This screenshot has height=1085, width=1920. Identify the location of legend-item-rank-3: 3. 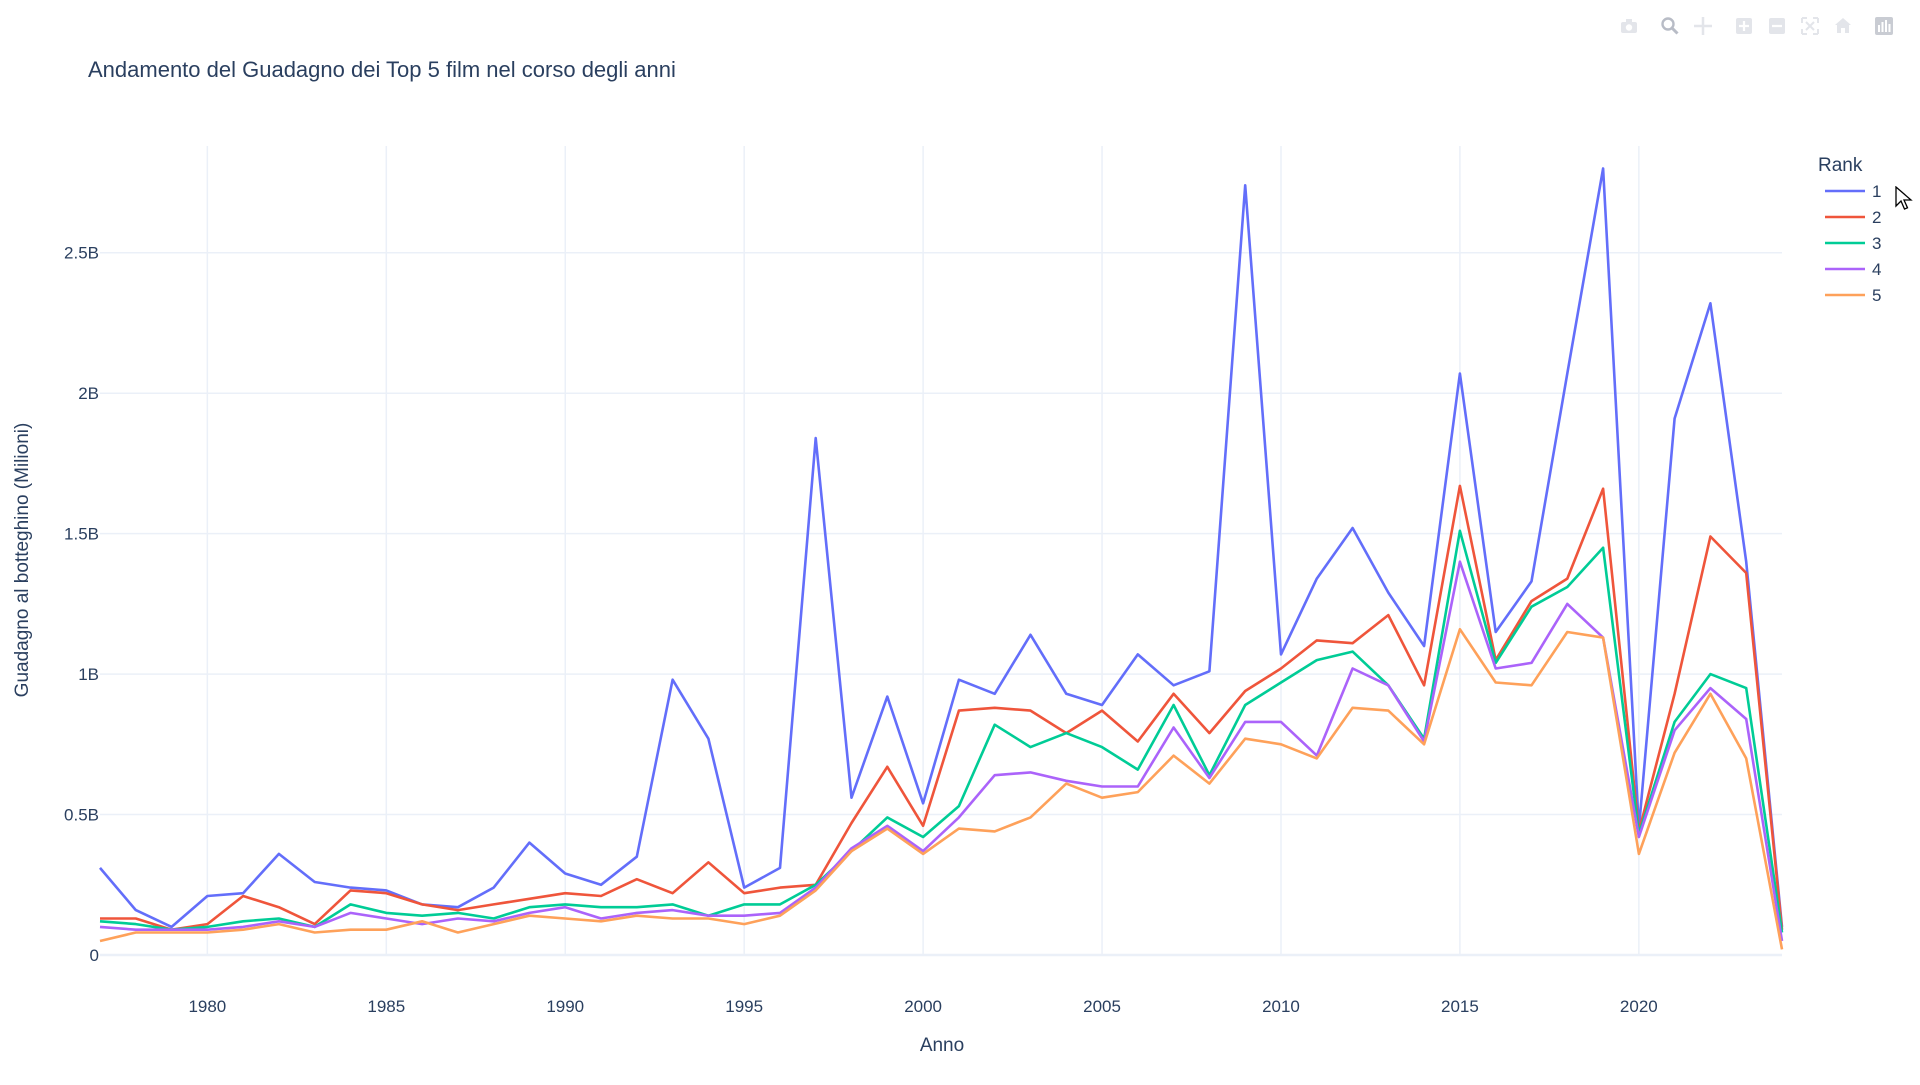
(1853, 243).